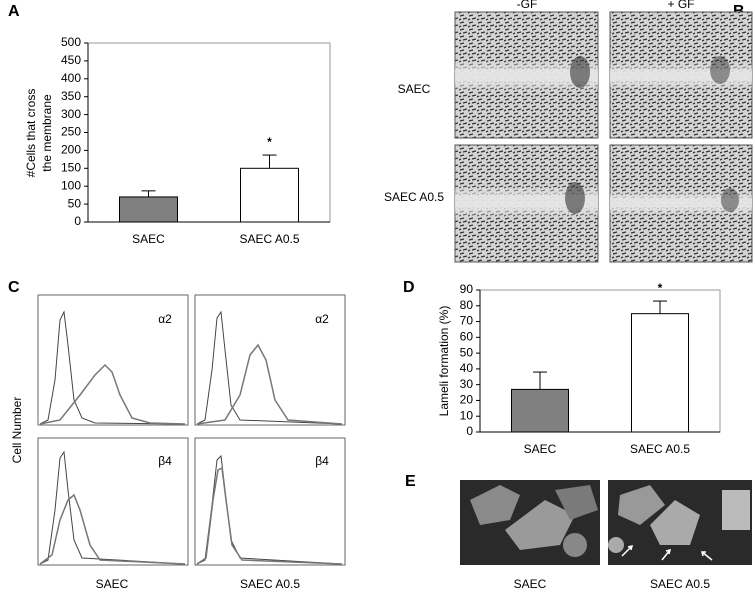 The width and height of the screenshot is (755, 595). I want to click on y-tick-label: 90, so click(467, 289).